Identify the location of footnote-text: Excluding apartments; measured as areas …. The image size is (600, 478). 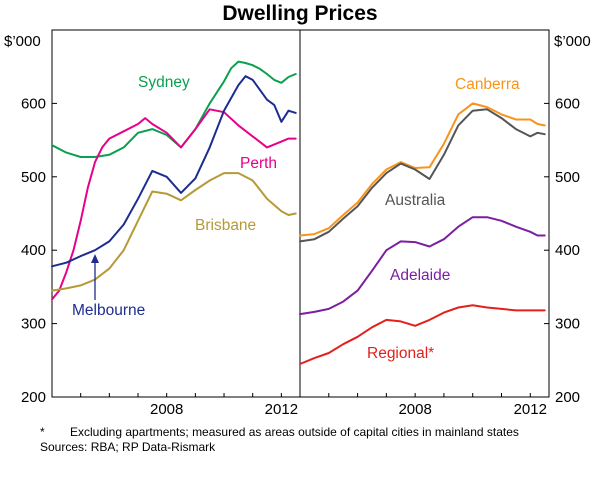
(294, 432).